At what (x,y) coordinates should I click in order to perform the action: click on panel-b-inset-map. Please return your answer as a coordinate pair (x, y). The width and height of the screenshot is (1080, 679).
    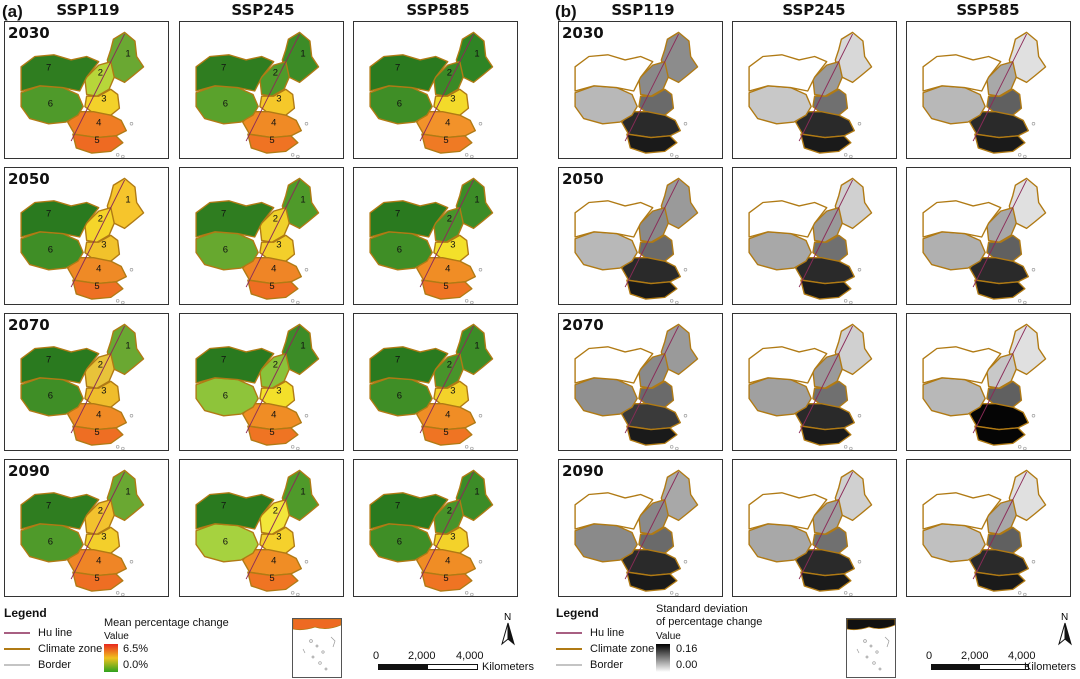
    Looking at the image, I should click on (871, 648).